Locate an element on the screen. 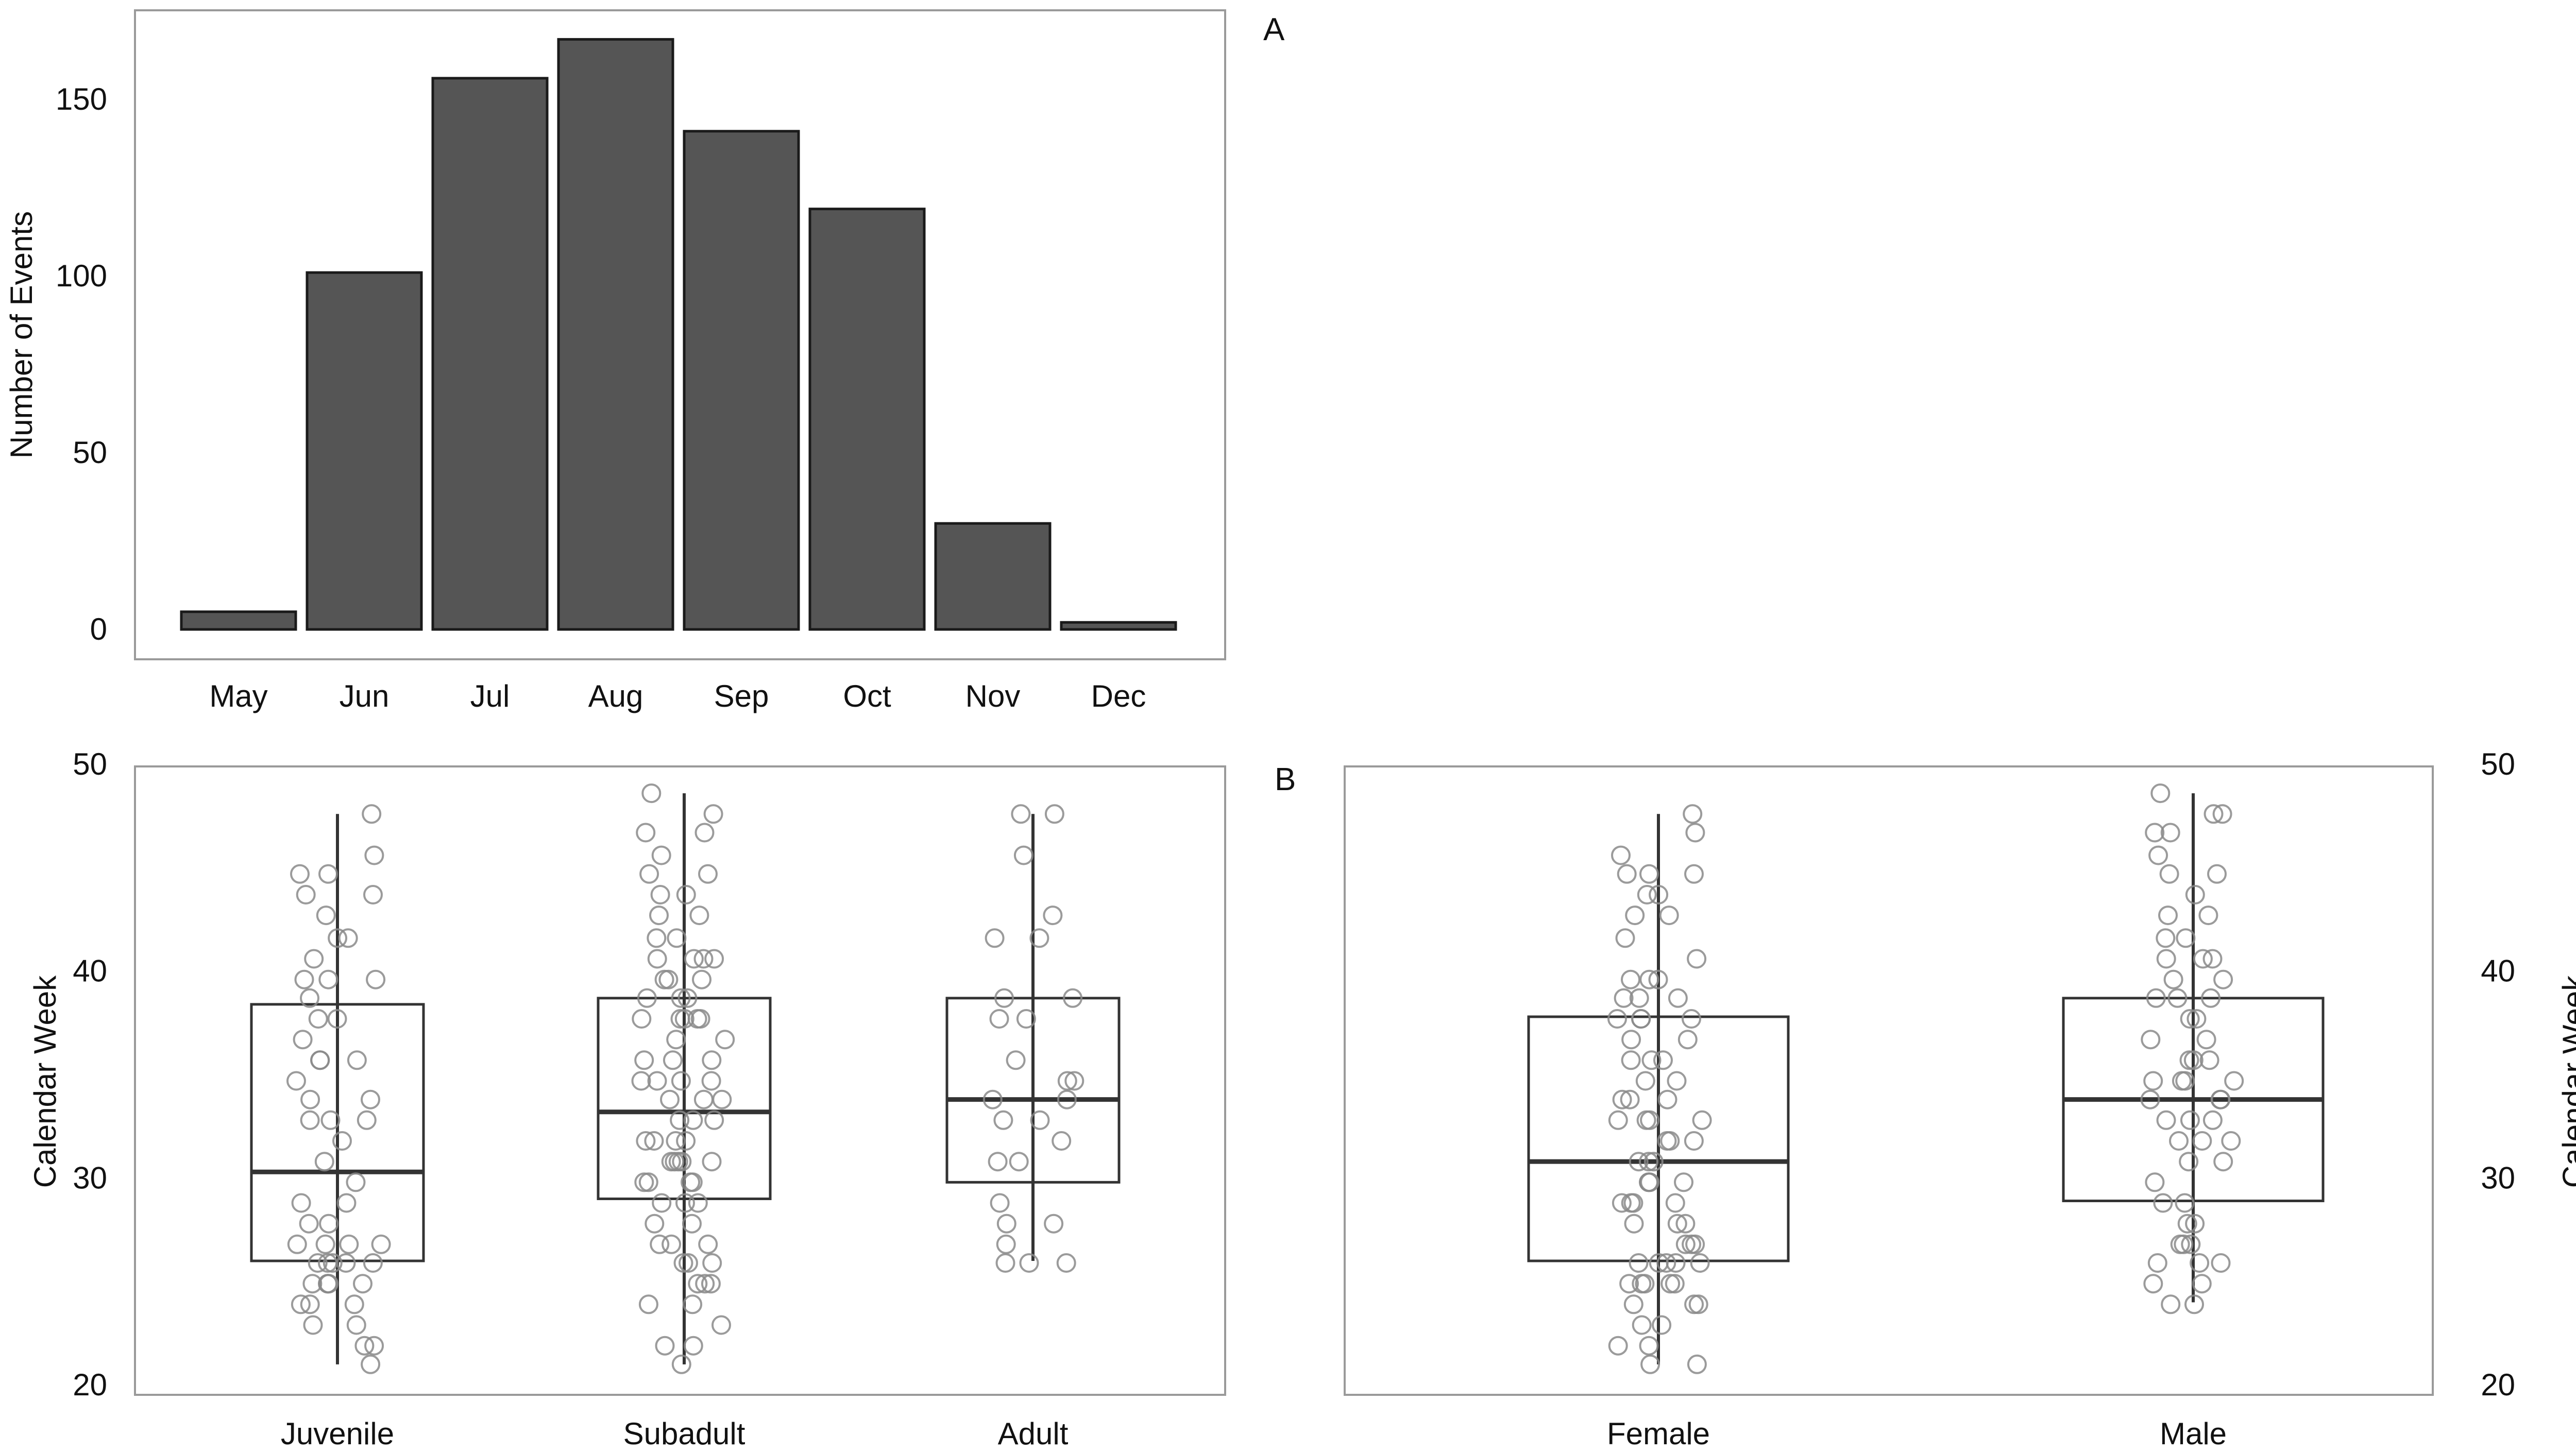  panel-b-plot is located at coordinates (685, 1079).